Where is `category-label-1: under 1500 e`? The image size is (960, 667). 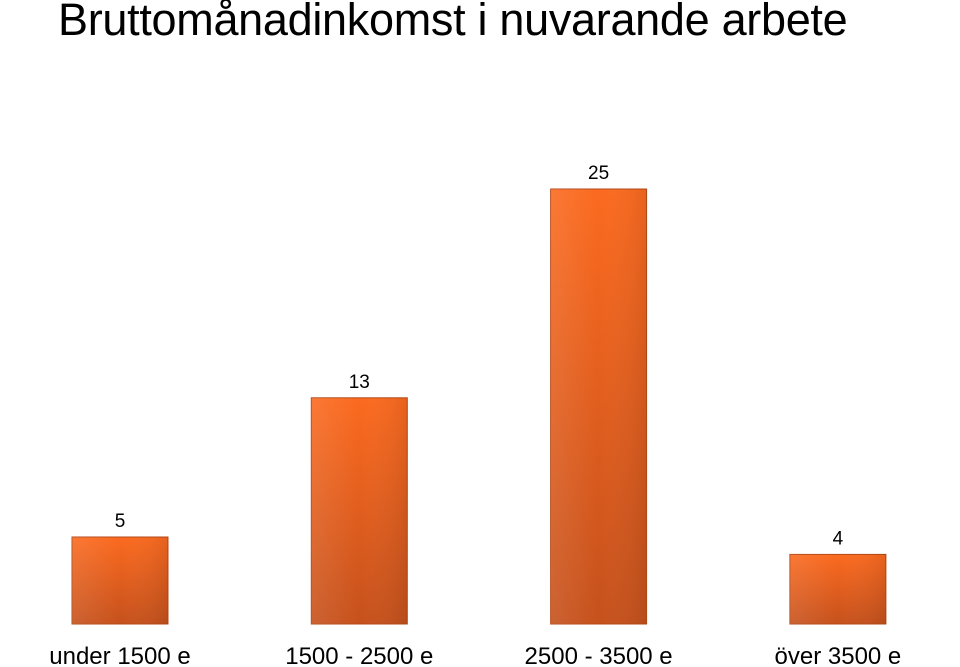
category-label-1: under 1500 e is located at coordinates (119, 655).